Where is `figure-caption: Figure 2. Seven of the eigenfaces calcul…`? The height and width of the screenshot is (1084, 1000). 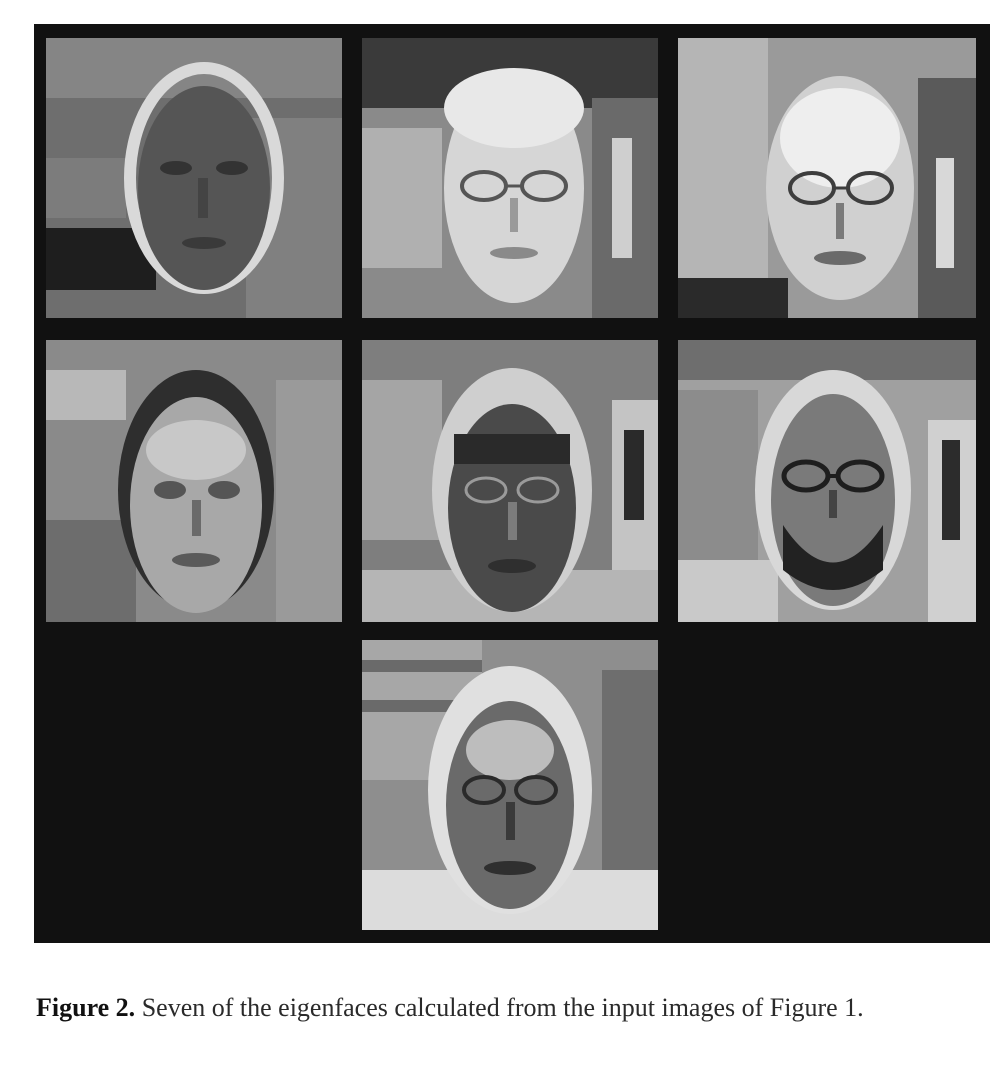
figure-caption: Figure 2. Seven of the eigenfaces calcul… is located at coordinates (506, 1008).